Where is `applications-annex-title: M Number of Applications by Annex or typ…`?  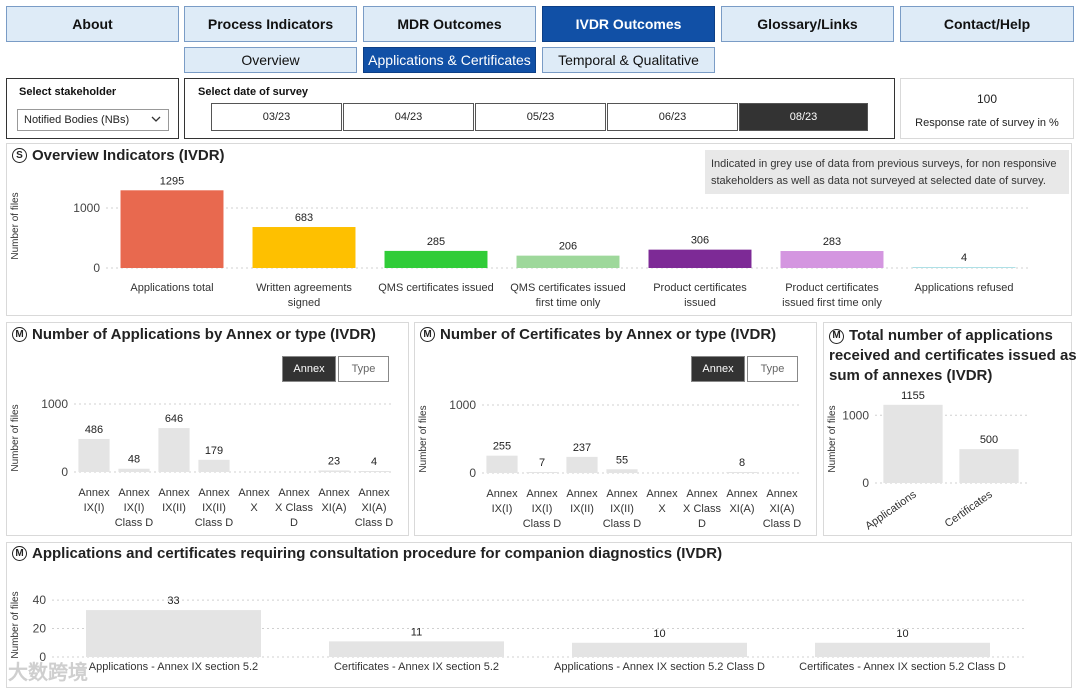
applications-annex-title: M Number of Applications by Annex or typ… is located at coordinates (194, 334).